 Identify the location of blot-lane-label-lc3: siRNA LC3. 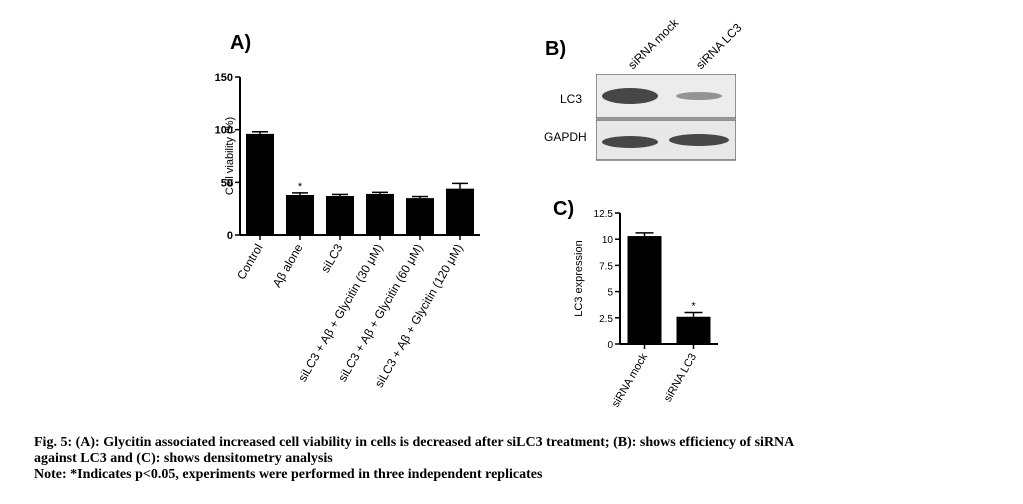
(719, 46).